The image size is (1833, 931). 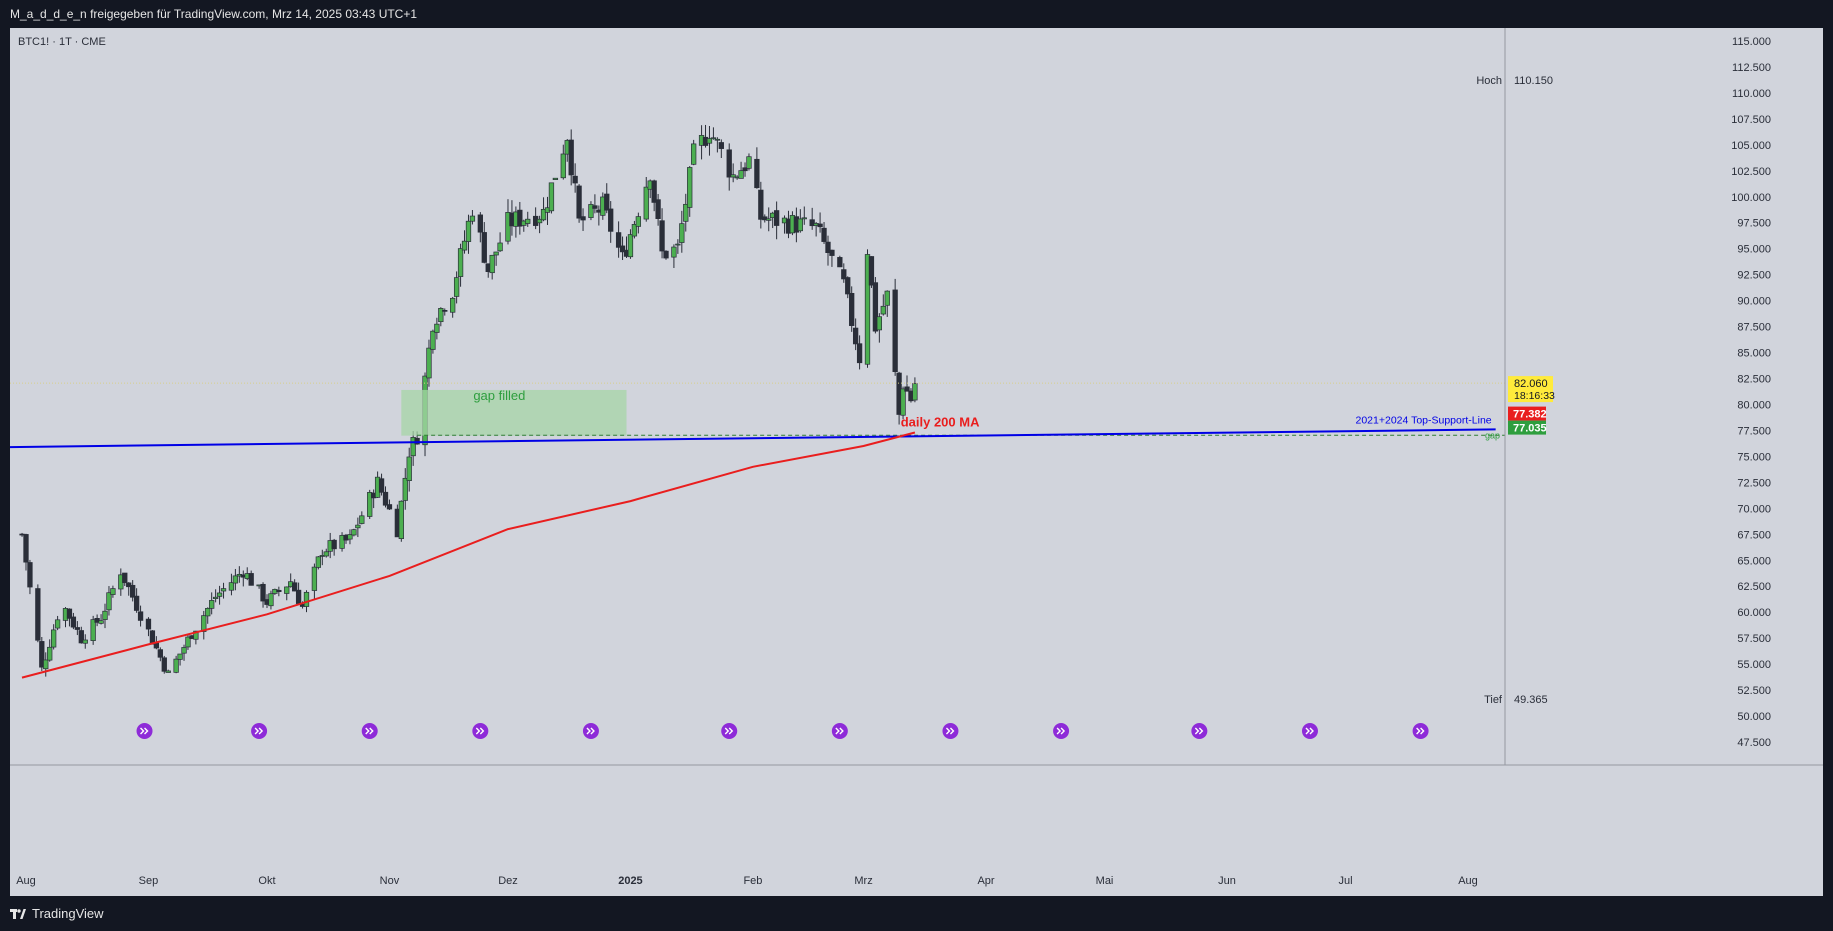 What do you see at coordinates (1754, 639) in the screenshot?
I see `price-tick-label: 57.500` at bounding box center [1754, 639].